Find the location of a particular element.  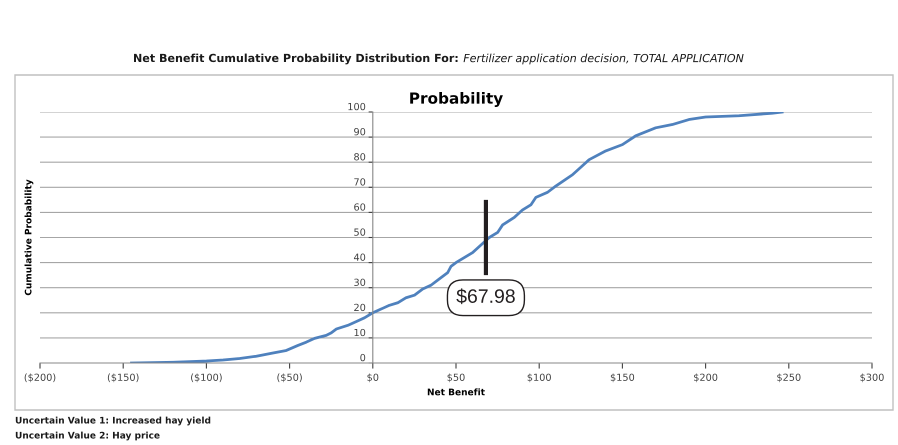

text: Net Benefit Cumulative Probability Distribution For: is located at coordinates (296, 59).